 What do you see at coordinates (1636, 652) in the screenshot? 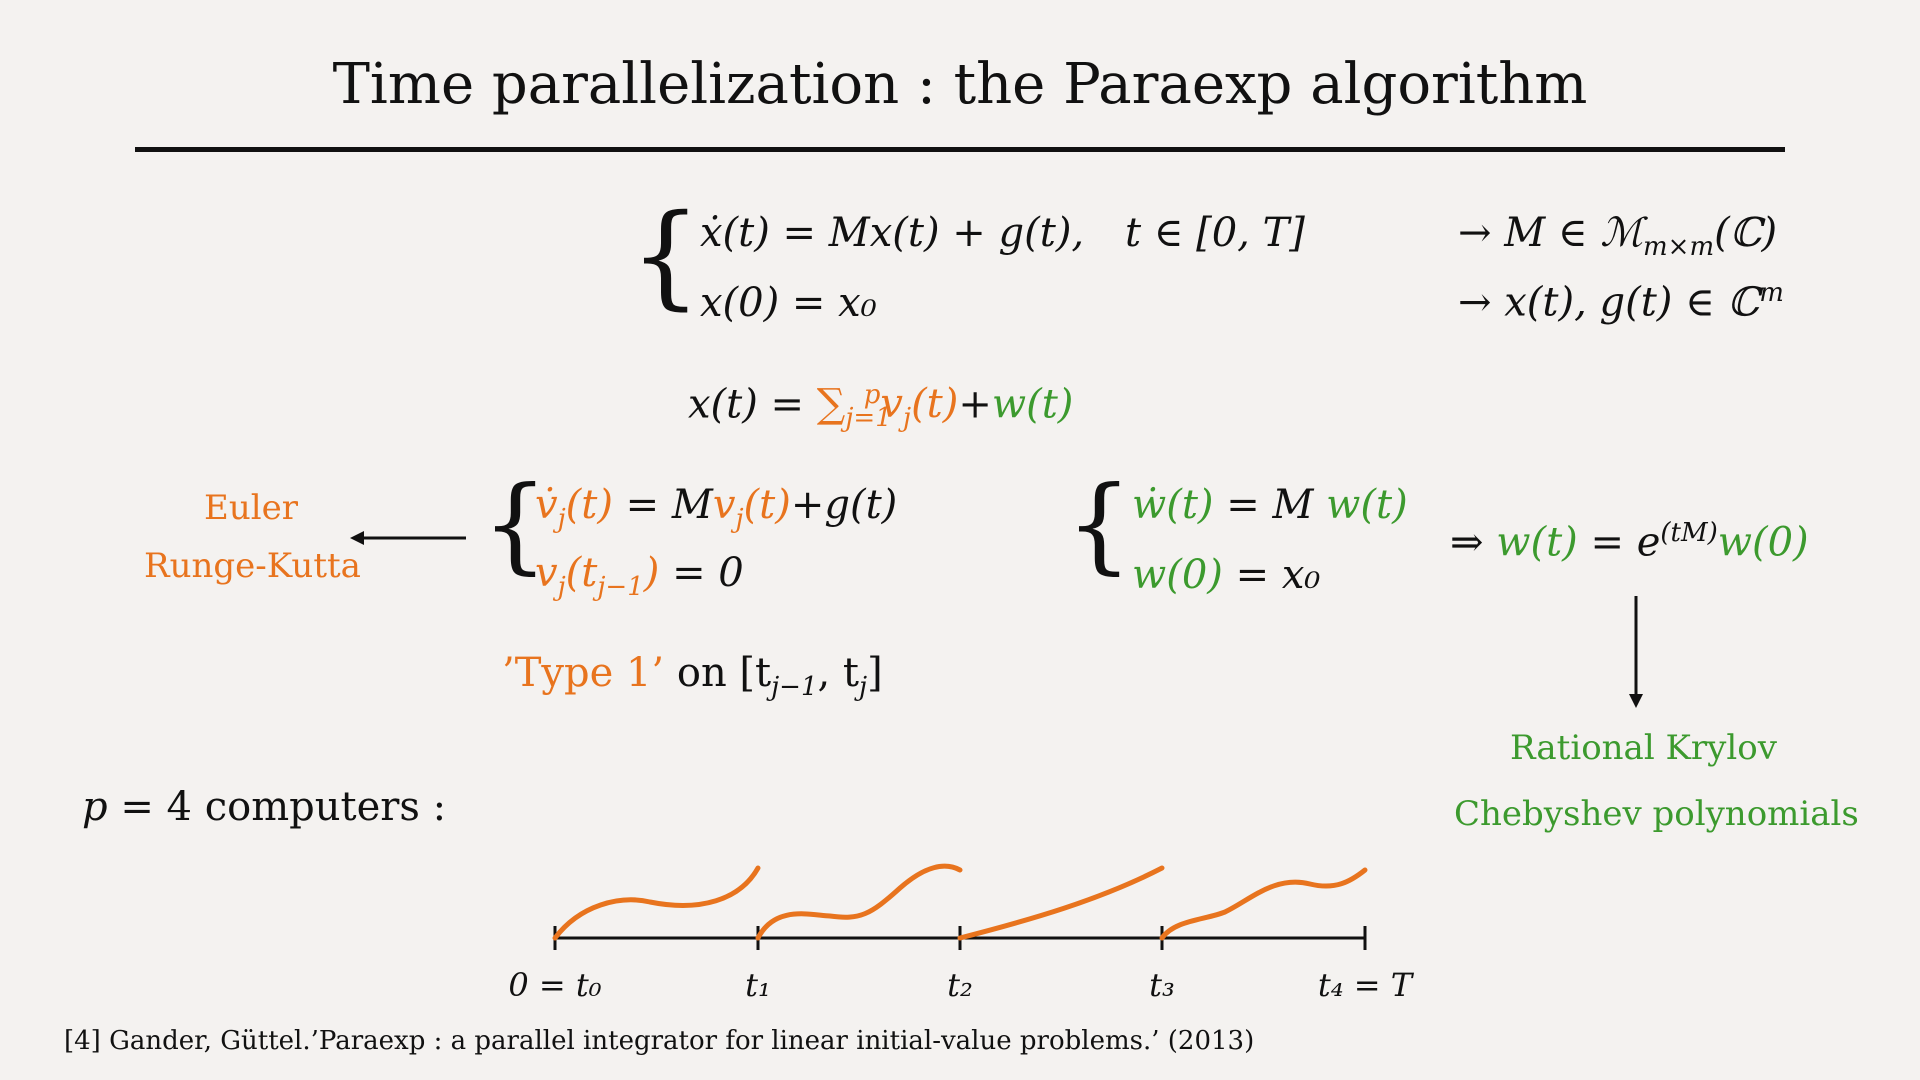
I see `down-arrow-icon` at bounding box center [1636, 652].